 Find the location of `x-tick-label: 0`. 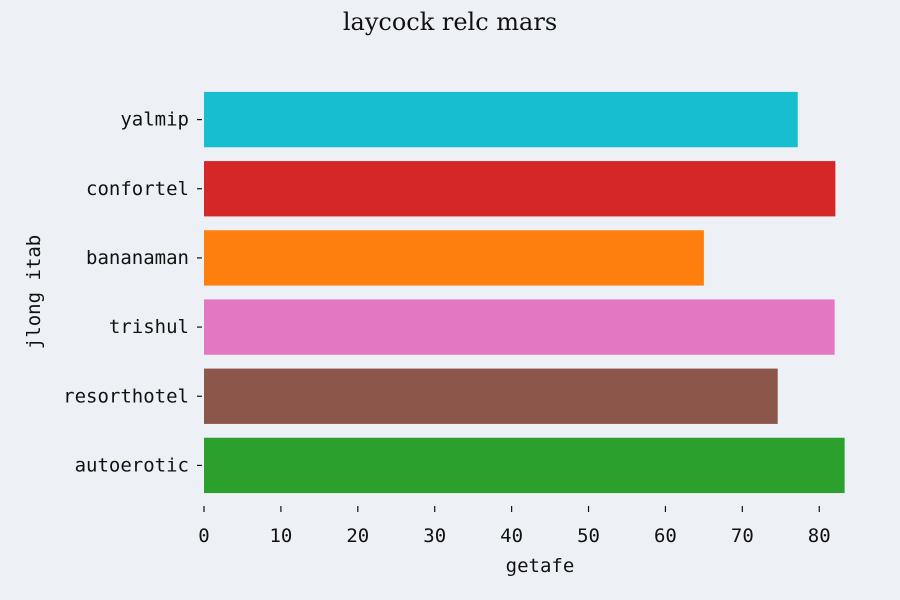

x-tick-label: 0 is located at coordinates (203, 536).